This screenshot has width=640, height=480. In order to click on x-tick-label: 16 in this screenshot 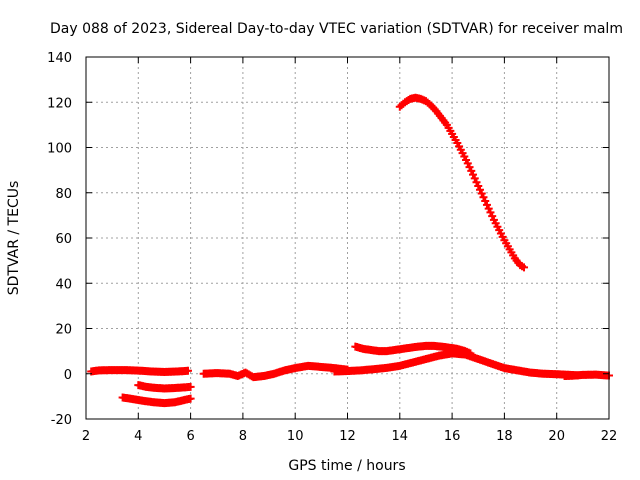, I will do `click(452, 436)`.